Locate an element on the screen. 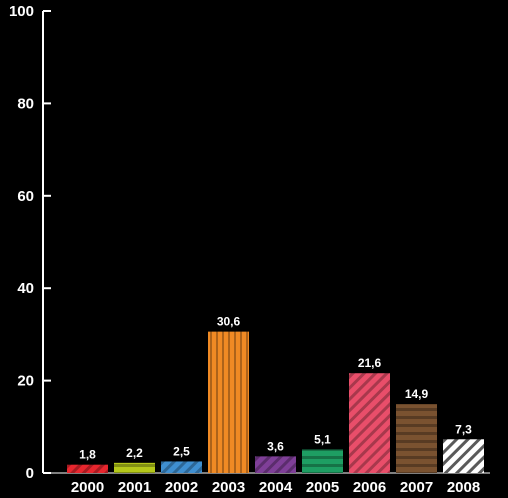 This screenshot has width=508, height=498. data-label-2006: 21,6 is located at coordinates (370, 363).